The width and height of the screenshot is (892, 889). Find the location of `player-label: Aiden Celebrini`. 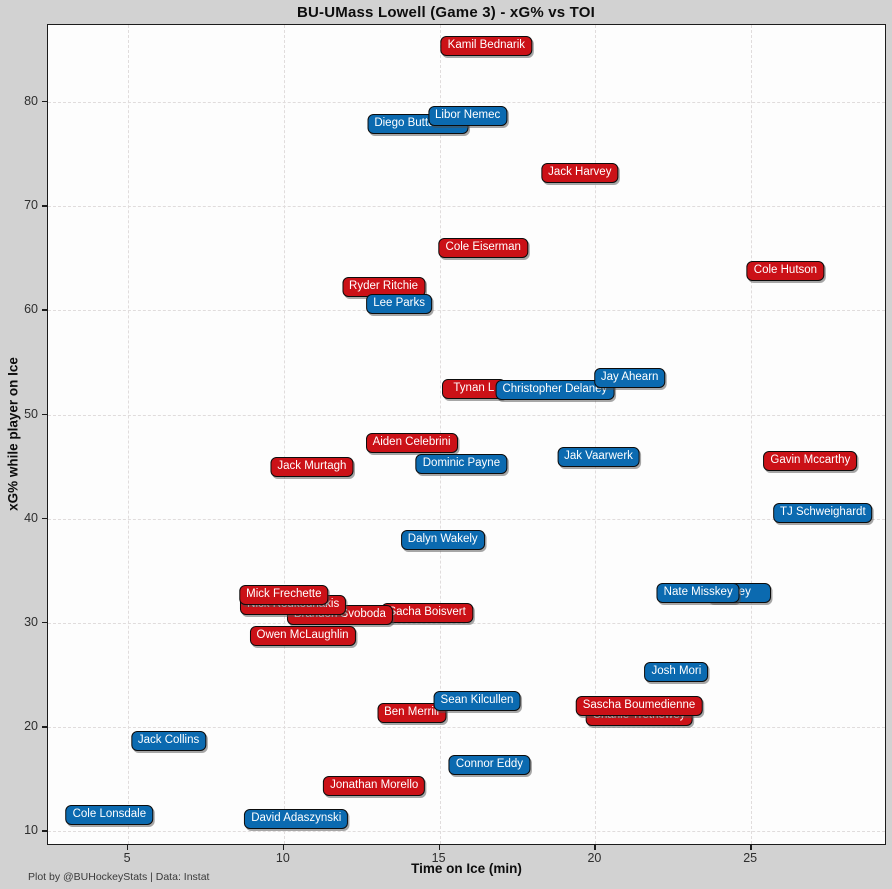

player-label: Aiden Celebrini is located at coordinates (411, 442).